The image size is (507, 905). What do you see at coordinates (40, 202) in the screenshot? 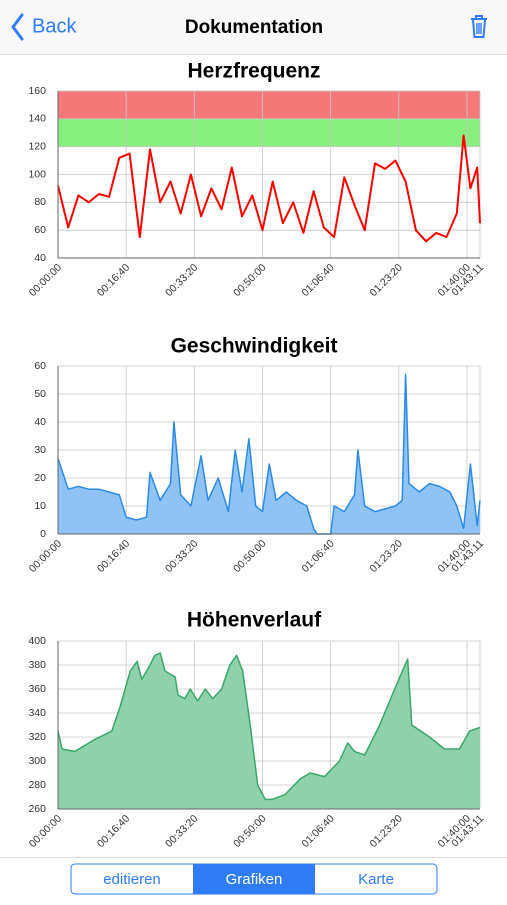
I see `y-tick-label: 80` at bounding box center [40, 202].